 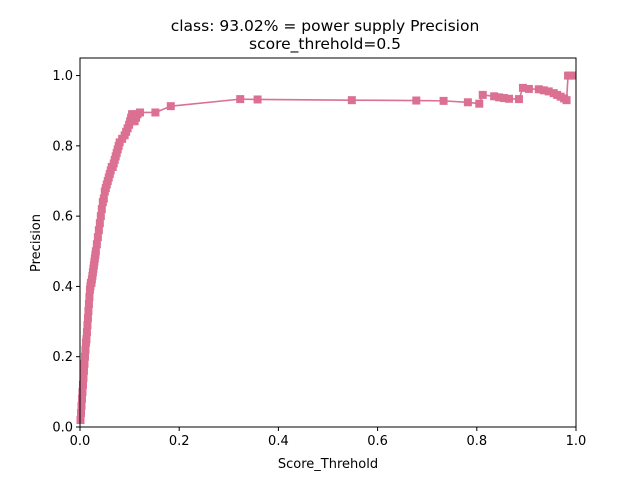 What do you see at coordinates (576, 441) in the screenshot?
I see `x-tick-label: 1.0` at bounding box center [576, 441].